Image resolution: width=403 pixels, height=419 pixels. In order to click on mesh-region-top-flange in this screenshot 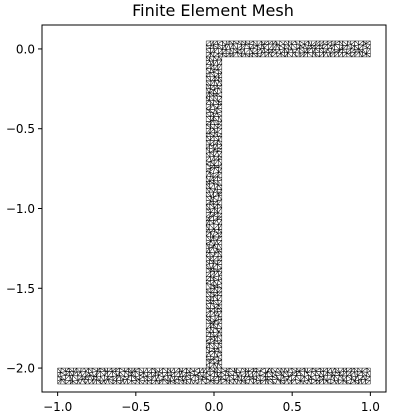, I will do `click(288, 49)`.